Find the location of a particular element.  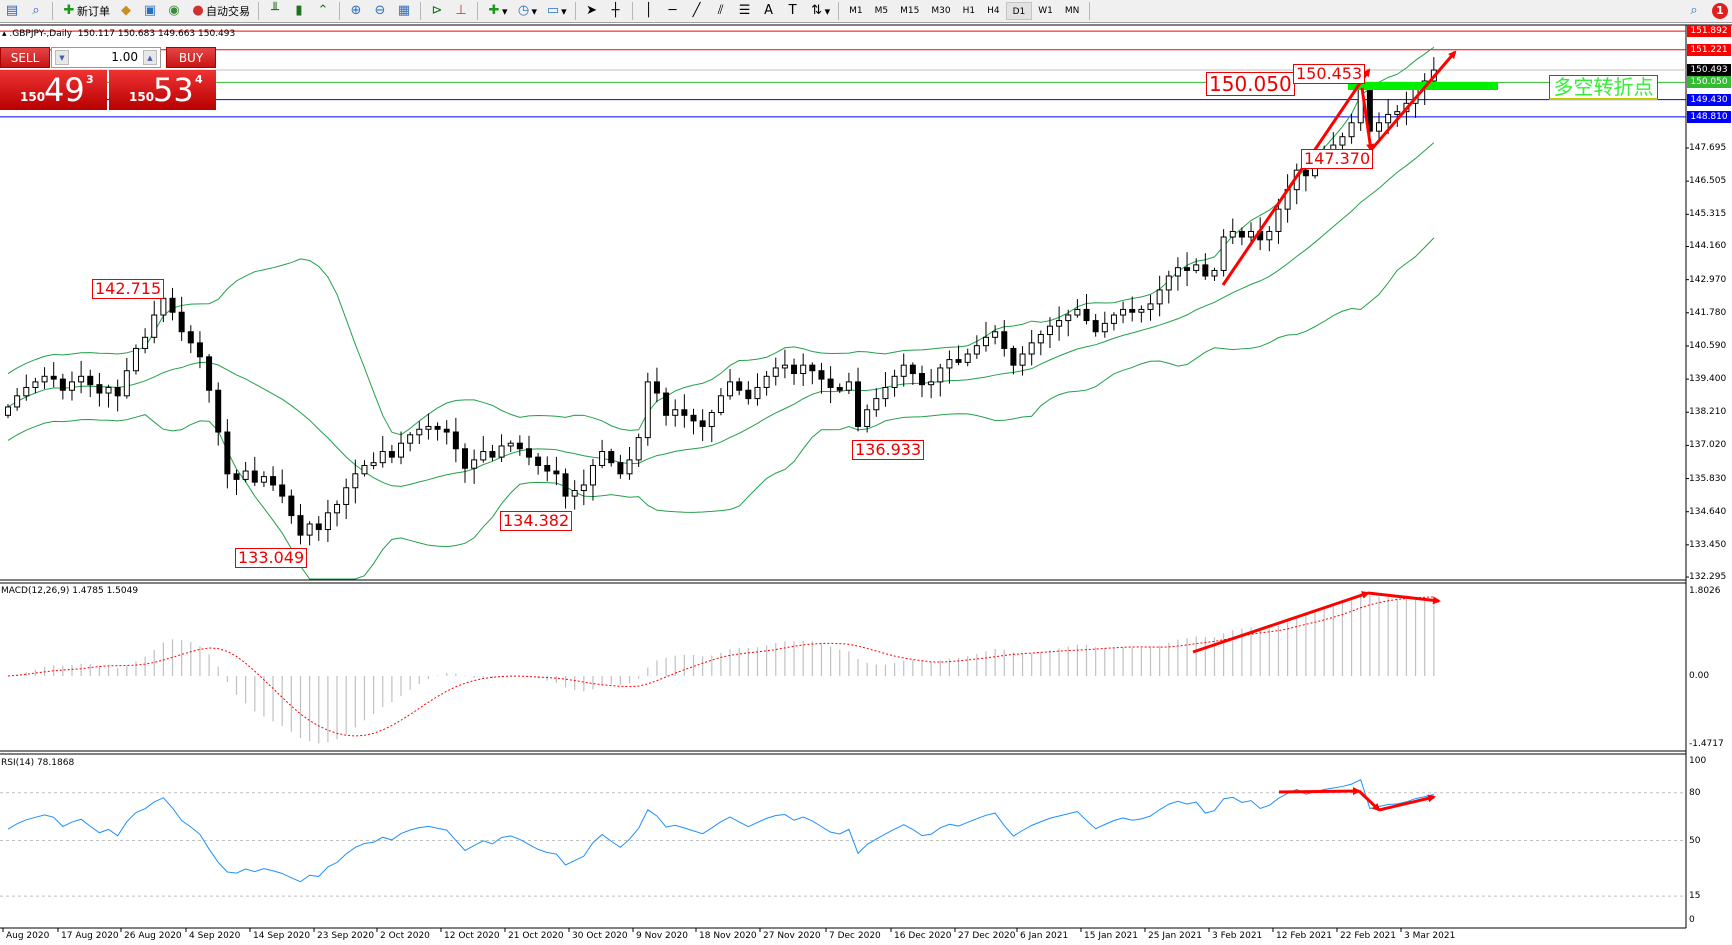

autoscroll-icon: ⊳ is located at coordinates (437, 10).